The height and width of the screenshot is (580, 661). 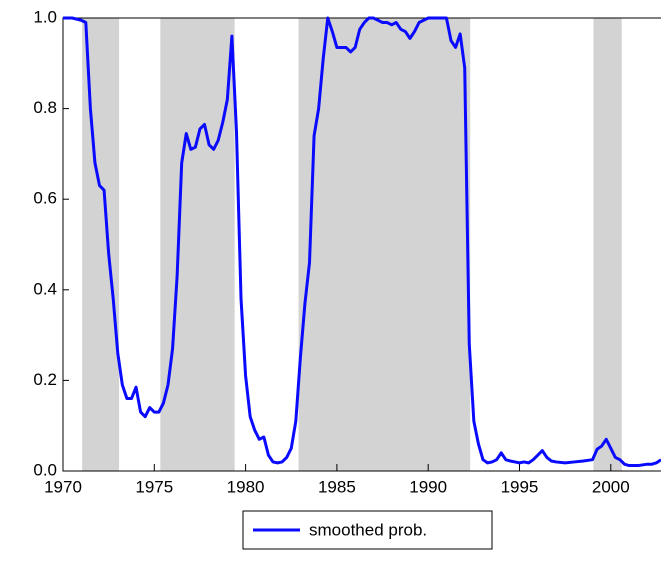 I want to click on legend-label: smoothed prob., so click(x=368, y=529).